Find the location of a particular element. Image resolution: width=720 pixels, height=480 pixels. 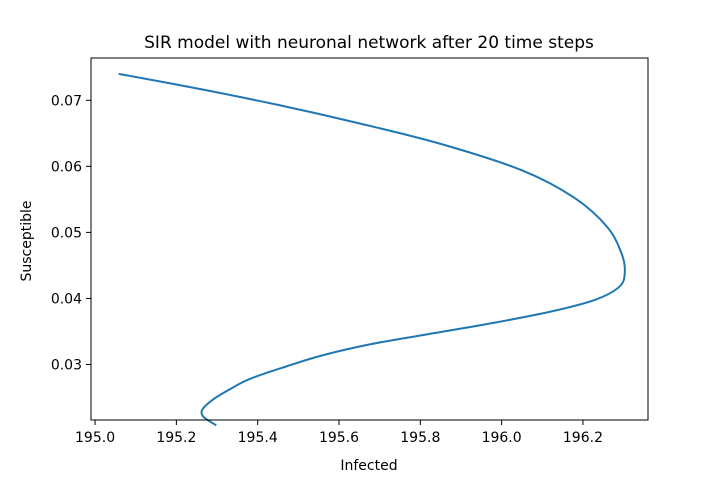

x-tick-label: 195.2 is located at coordinates (176, 438).